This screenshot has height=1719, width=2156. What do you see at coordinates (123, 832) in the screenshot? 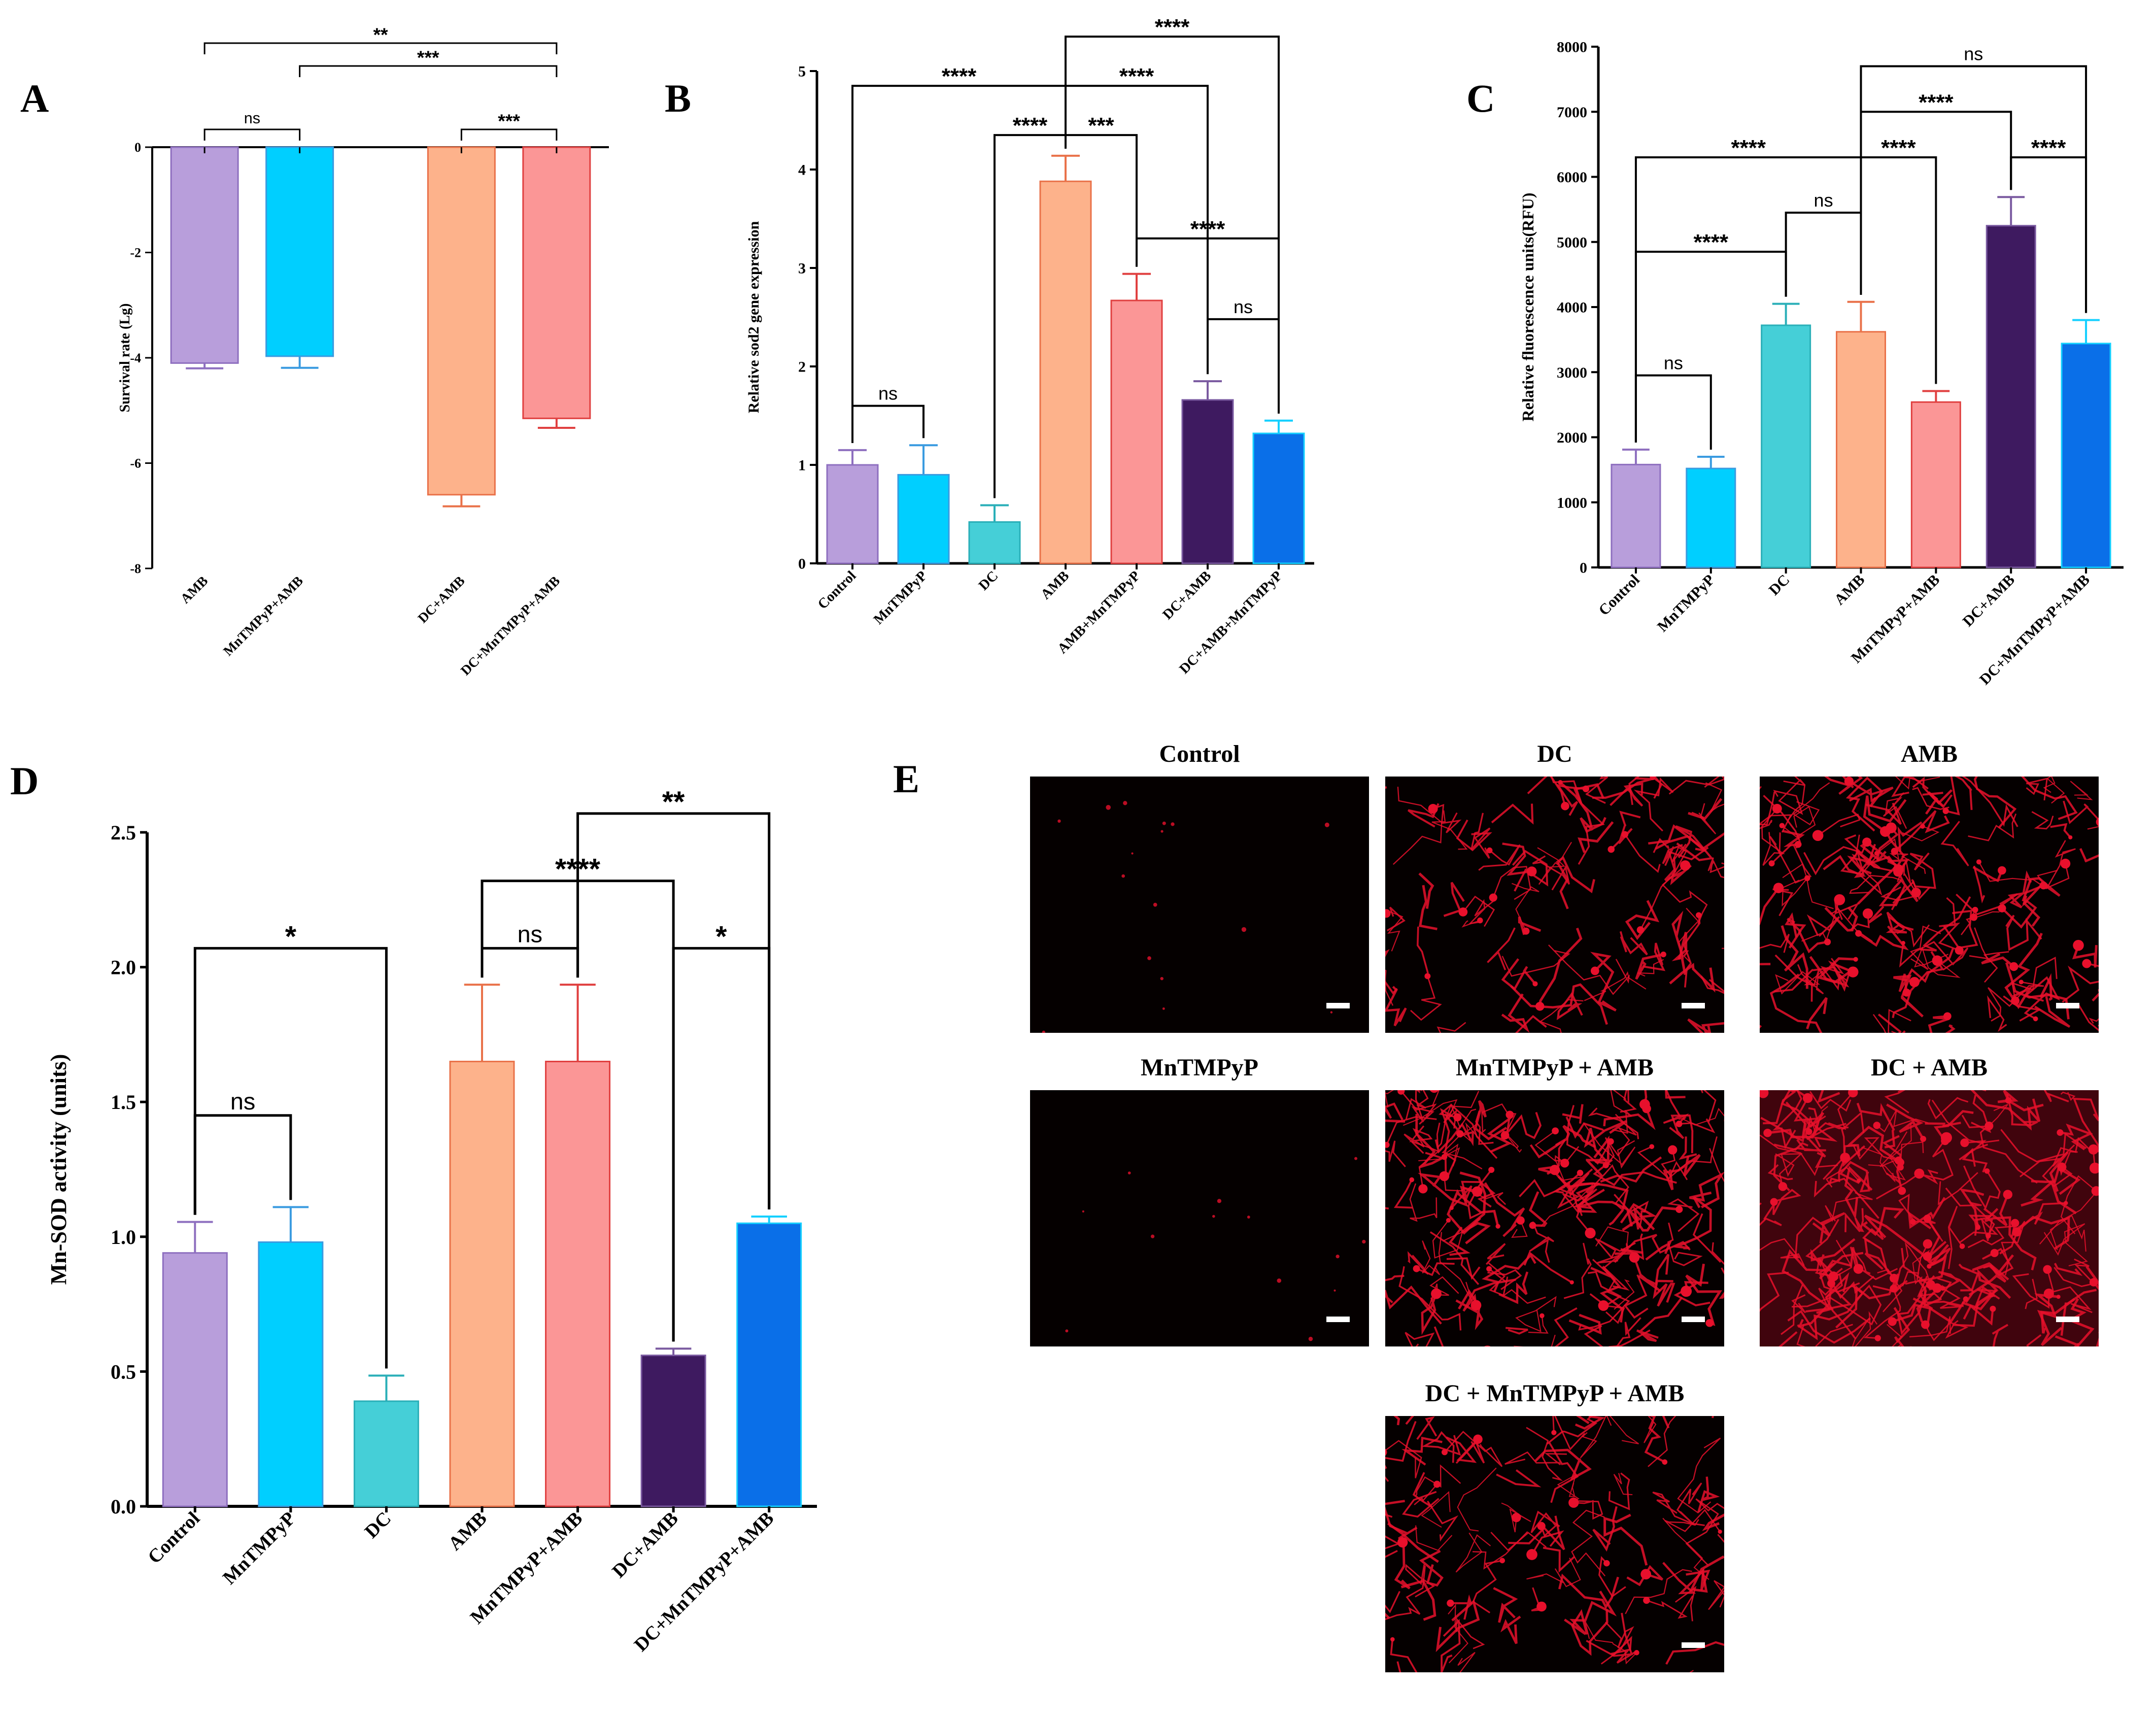
I see `y-tick-label: 2.5` at bounding box center [123, 832].